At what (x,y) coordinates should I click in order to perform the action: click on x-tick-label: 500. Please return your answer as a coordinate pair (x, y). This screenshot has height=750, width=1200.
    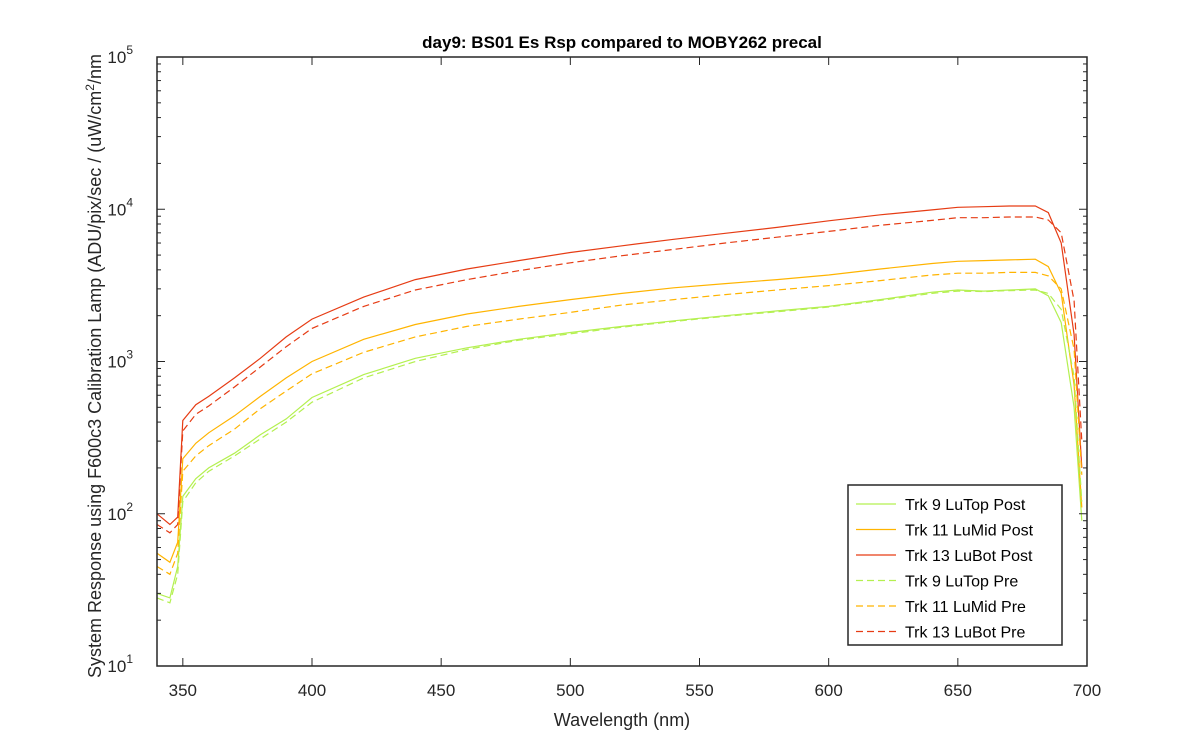
    Looking at the image, I should click on (570, 690).